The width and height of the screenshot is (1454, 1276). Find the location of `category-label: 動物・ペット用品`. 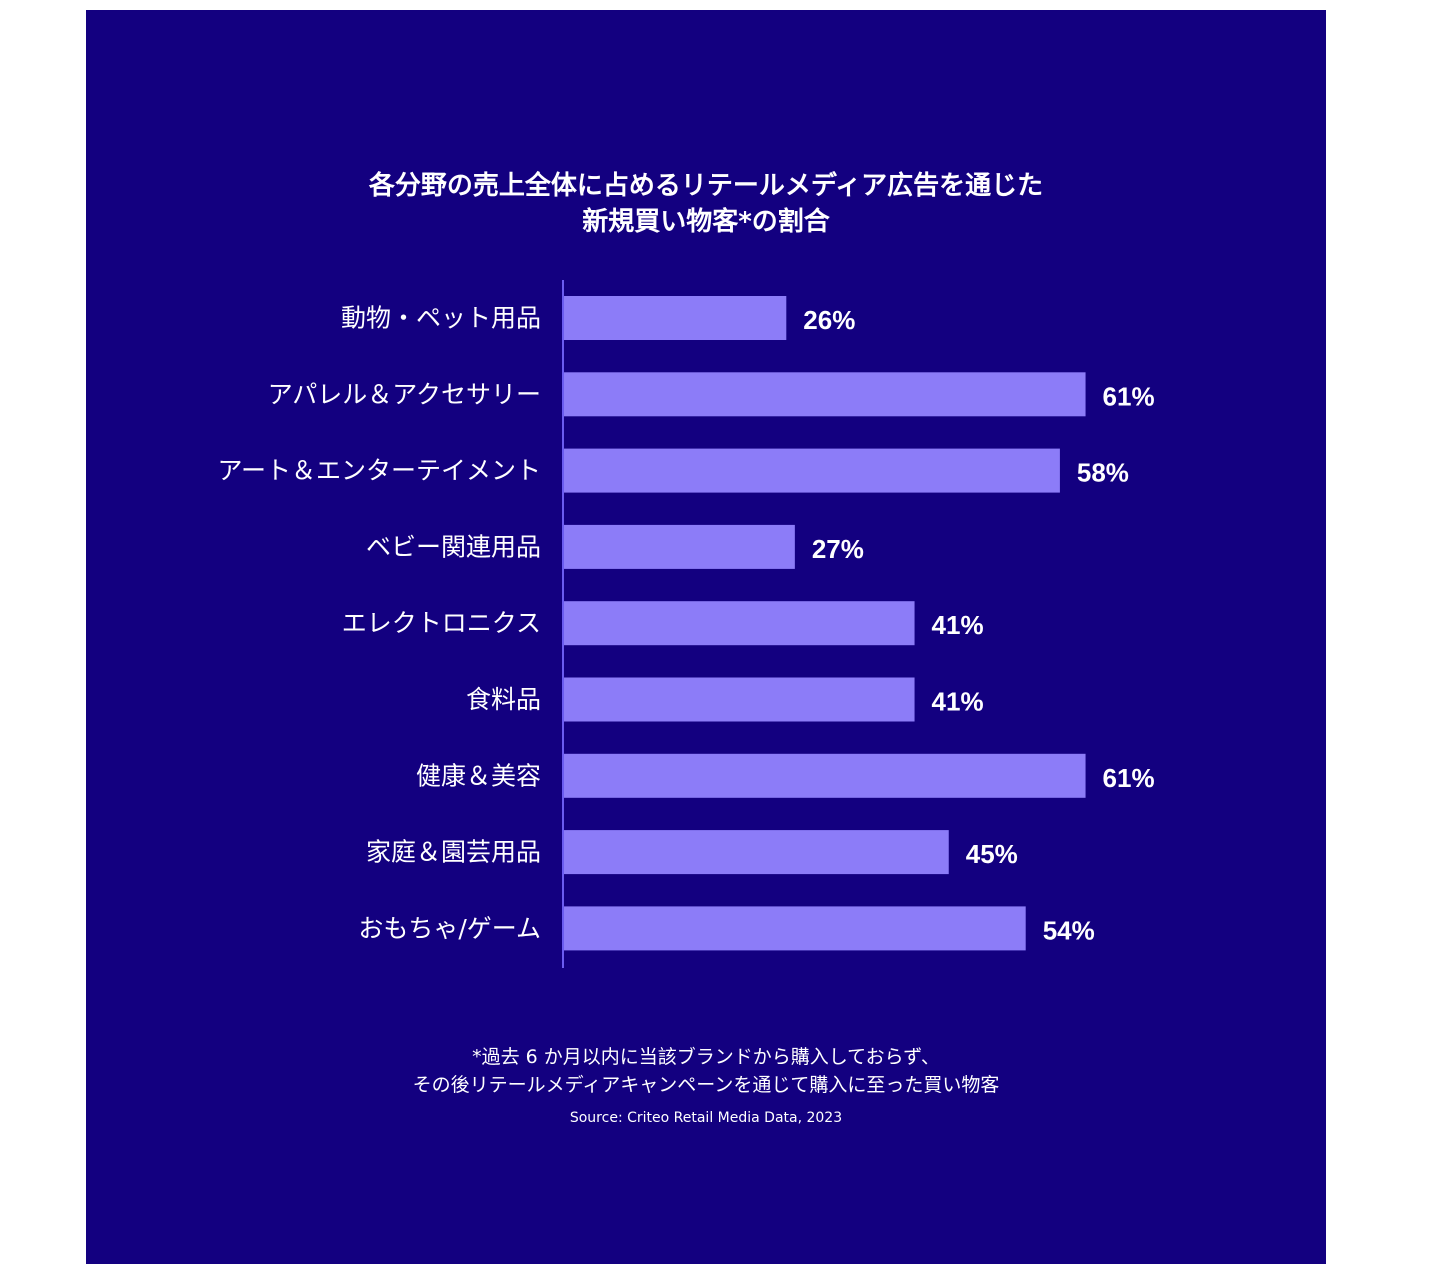

category-label: 動物・ペット用品 is located at coordinates (441, 318).